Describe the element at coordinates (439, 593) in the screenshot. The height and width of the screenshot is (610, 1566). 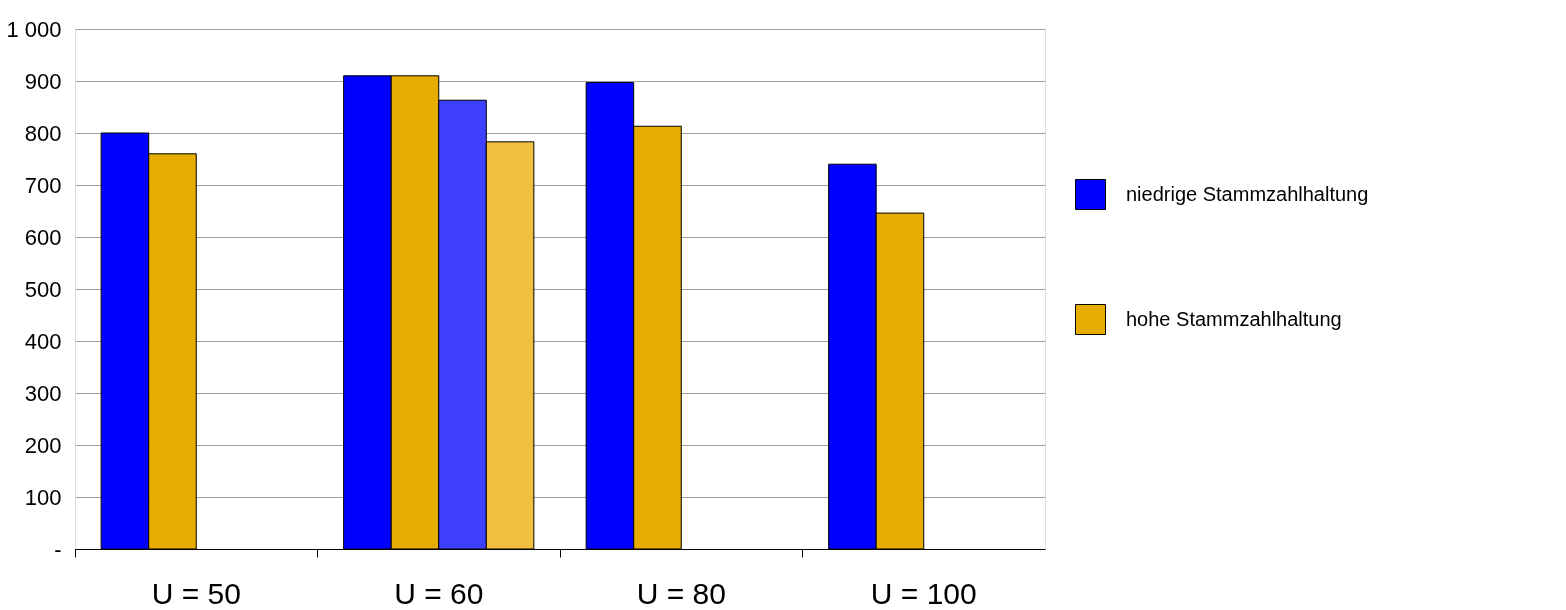
I see `x-tick-label: U = 60` at that location.